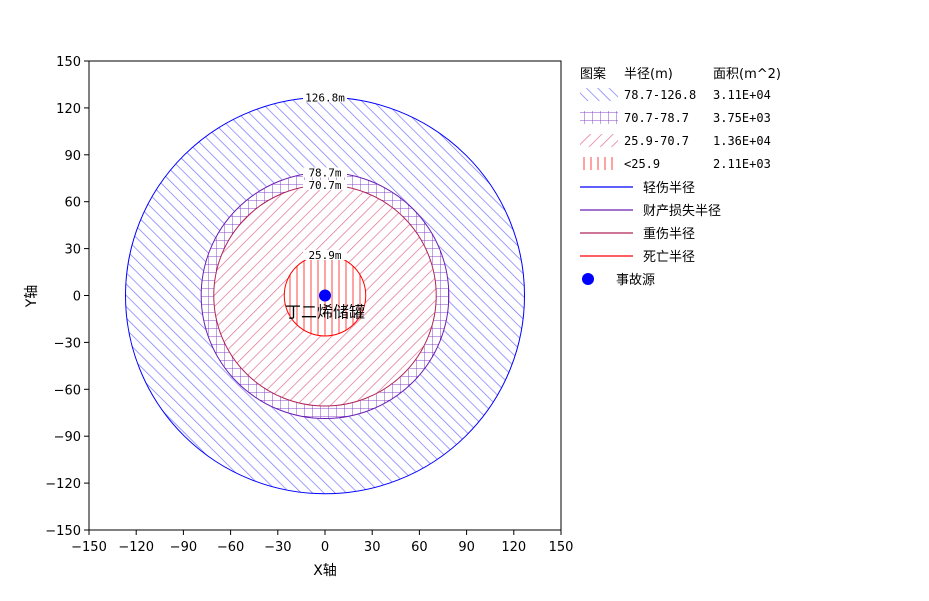 The image size is (929, 601). I want to click on x-tick-label: 120, so click(513, 547).